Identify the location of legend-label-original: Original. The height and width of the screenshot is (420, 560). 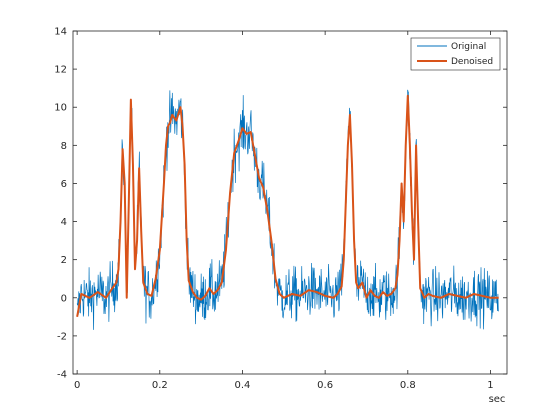
(468, 47).